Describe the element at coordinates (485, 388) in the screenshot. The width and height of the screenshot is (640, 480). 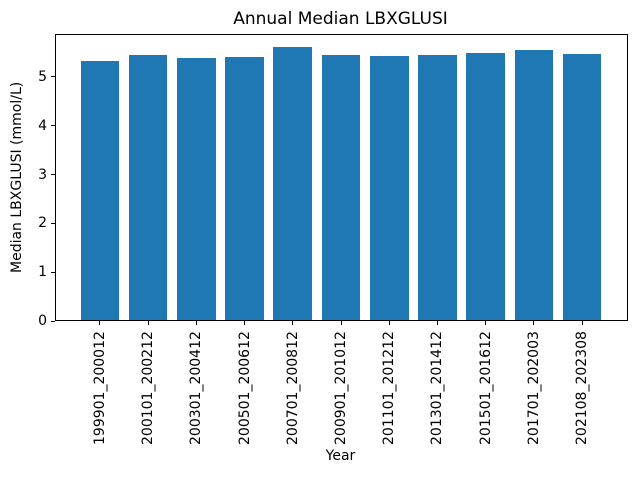
I see `x-tick-label: 201501_201612` at that location.